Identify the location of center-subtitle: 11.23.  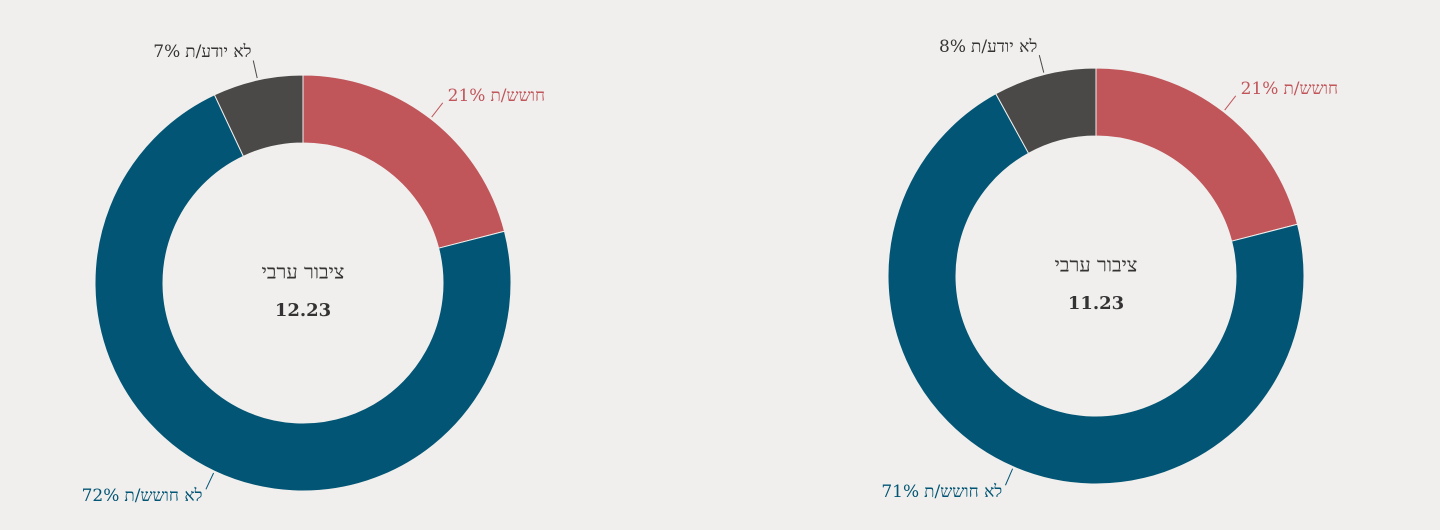
(1096, 303).